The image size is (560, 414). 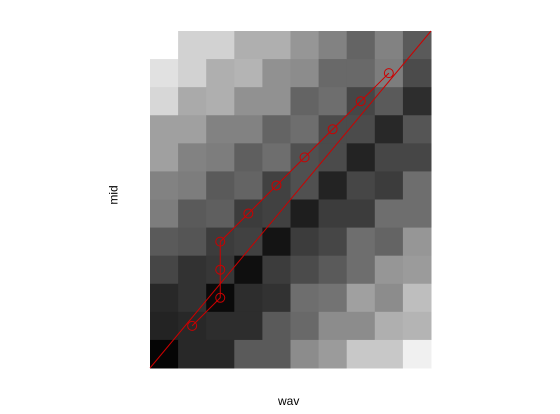 What do you see at coordinates (361, 326) in the screenshot?
I see `heatmap-cell-r10-c7` at bounding box center [361, 326].